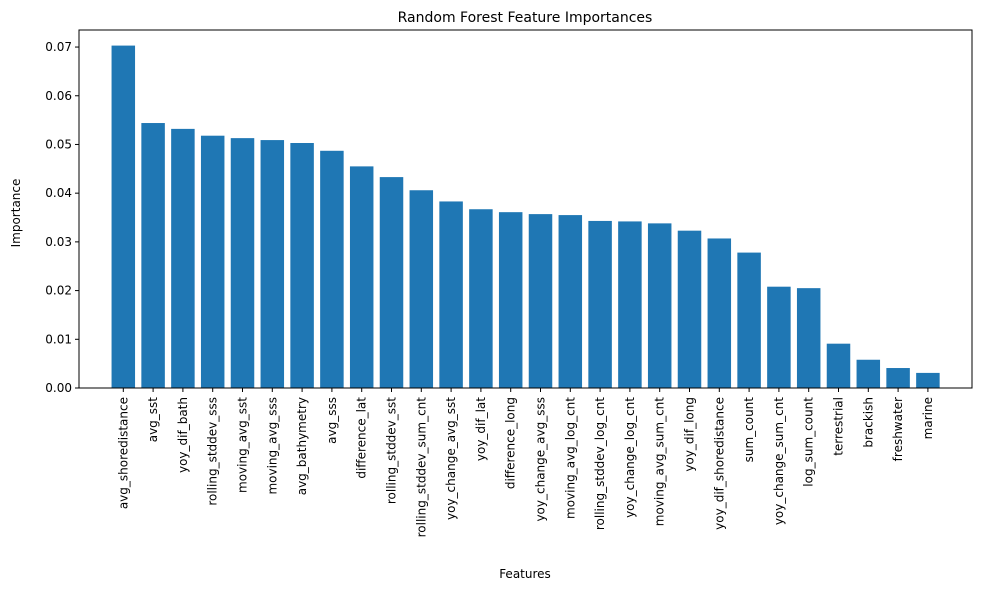  Describe the element at coordinates (719, 463) in the screenshot. I see `x-tick-label: yoy_dif_shoredistance` at that location.